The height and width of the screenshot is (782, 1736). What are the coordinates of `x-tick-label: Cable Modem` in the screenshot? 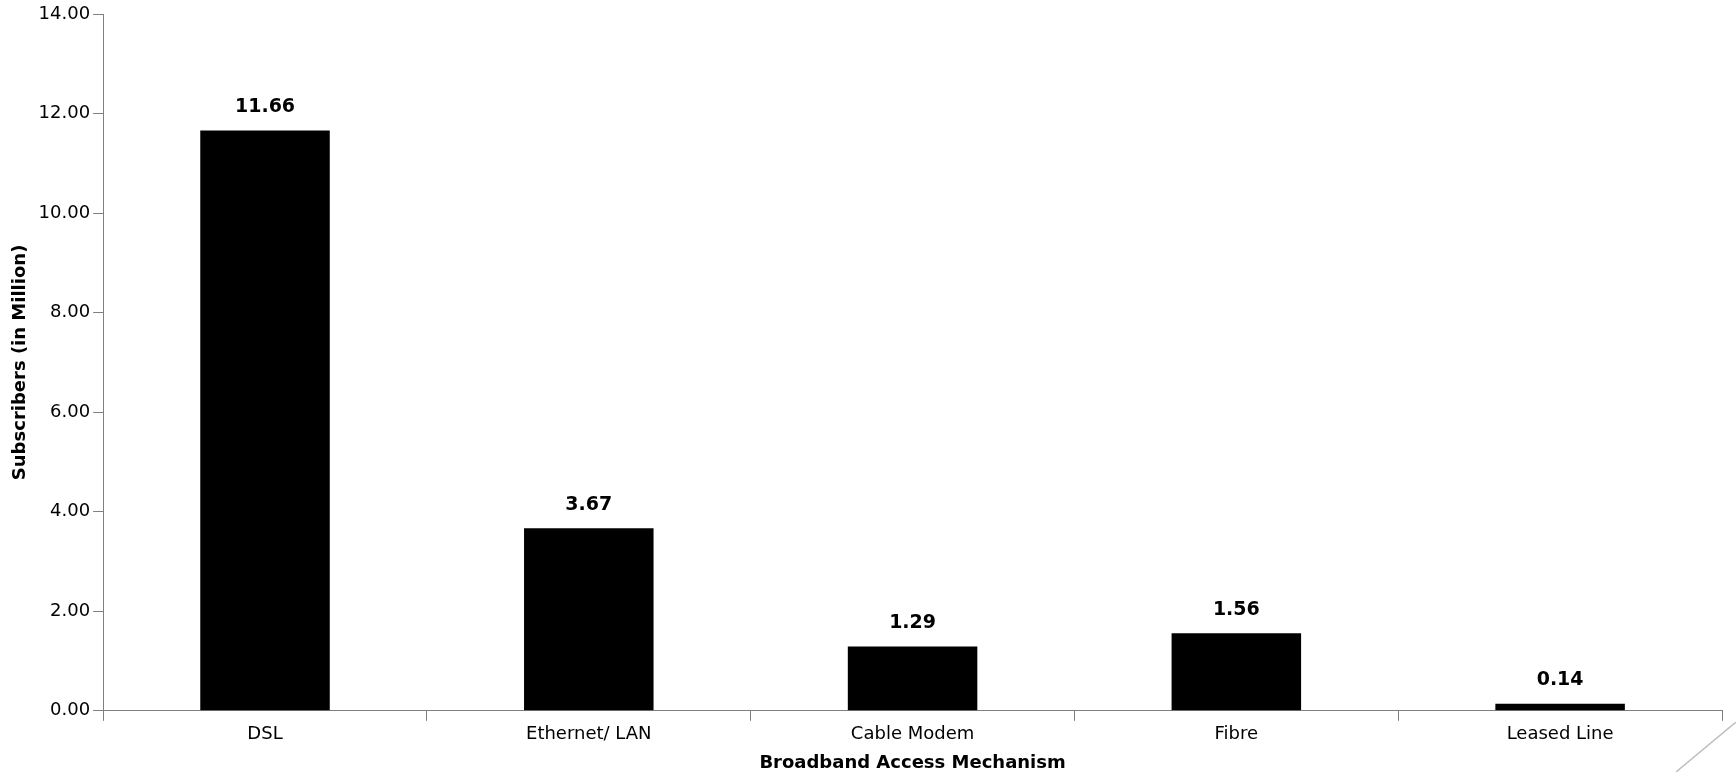 It's located at (912, 733).